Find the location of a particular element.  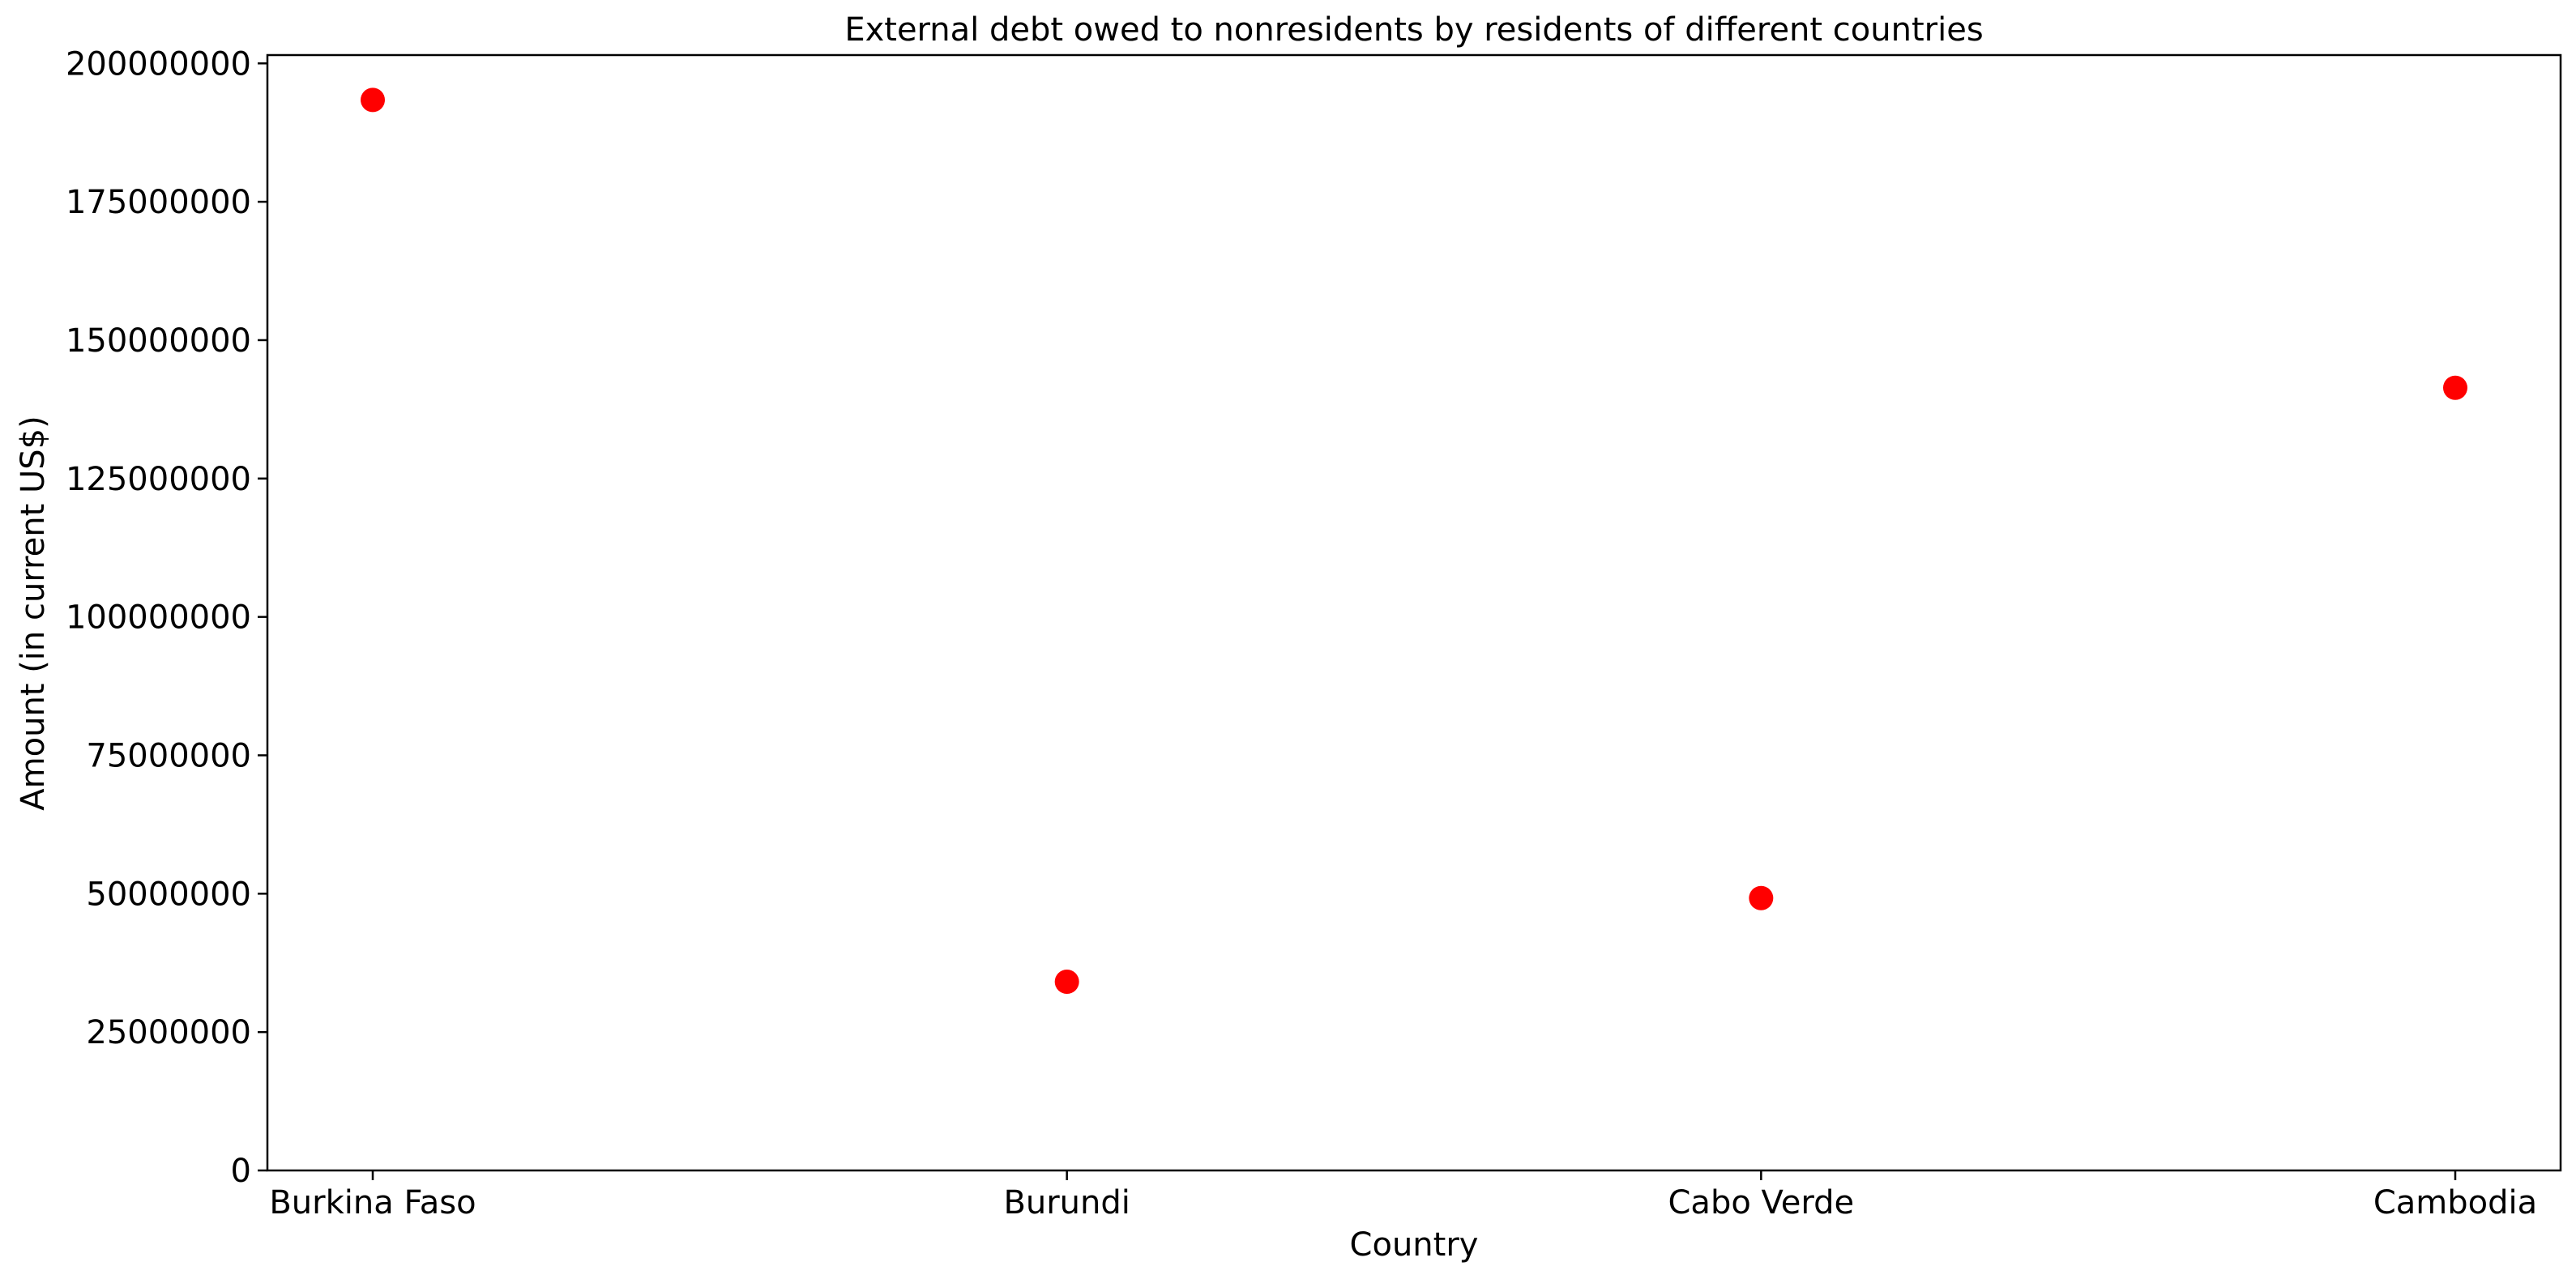

y-tick-label: 0 is located at coordinates (241, 1171).